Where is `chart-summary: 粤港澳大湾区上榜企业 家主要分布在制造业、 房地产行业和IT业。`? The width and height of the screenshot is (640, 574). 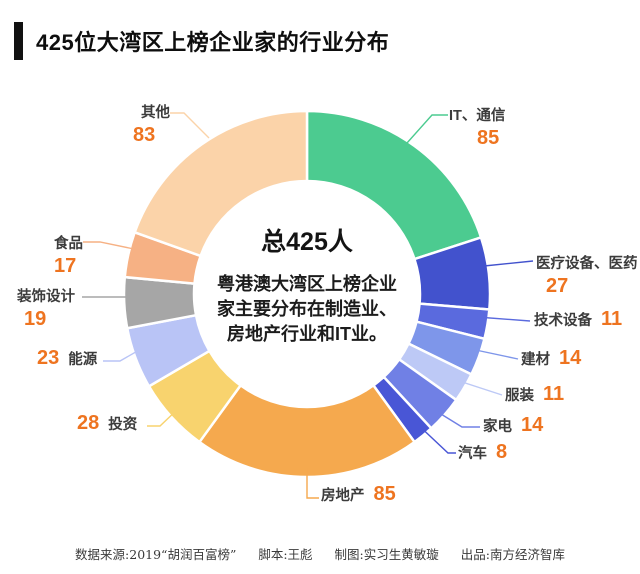
chart-summary: 粤港澳大湾区上榜企业 家主要分布在制造业、 房地产行业和IT业。 is located at coordinates (307, 309).